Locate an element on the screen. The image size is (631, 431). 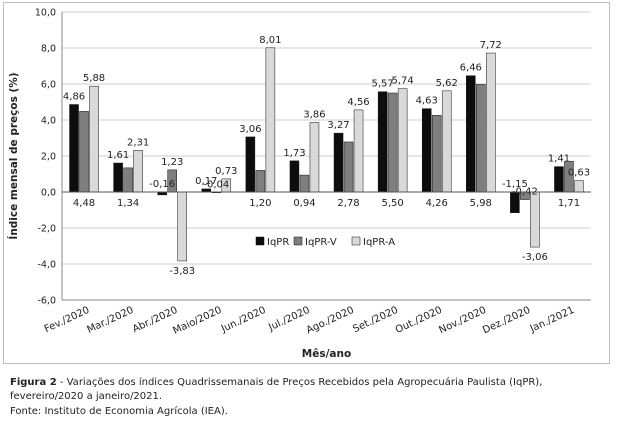
data-label: 1,20 is located at coordinates (260, 203).